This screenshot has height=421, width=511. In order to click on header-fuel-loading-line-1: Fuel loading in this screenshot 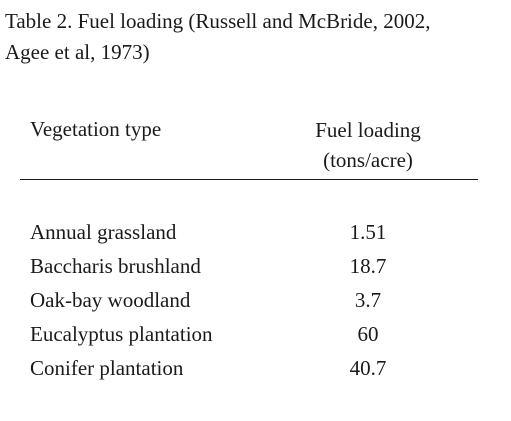, I will do `click(368, 130)`.